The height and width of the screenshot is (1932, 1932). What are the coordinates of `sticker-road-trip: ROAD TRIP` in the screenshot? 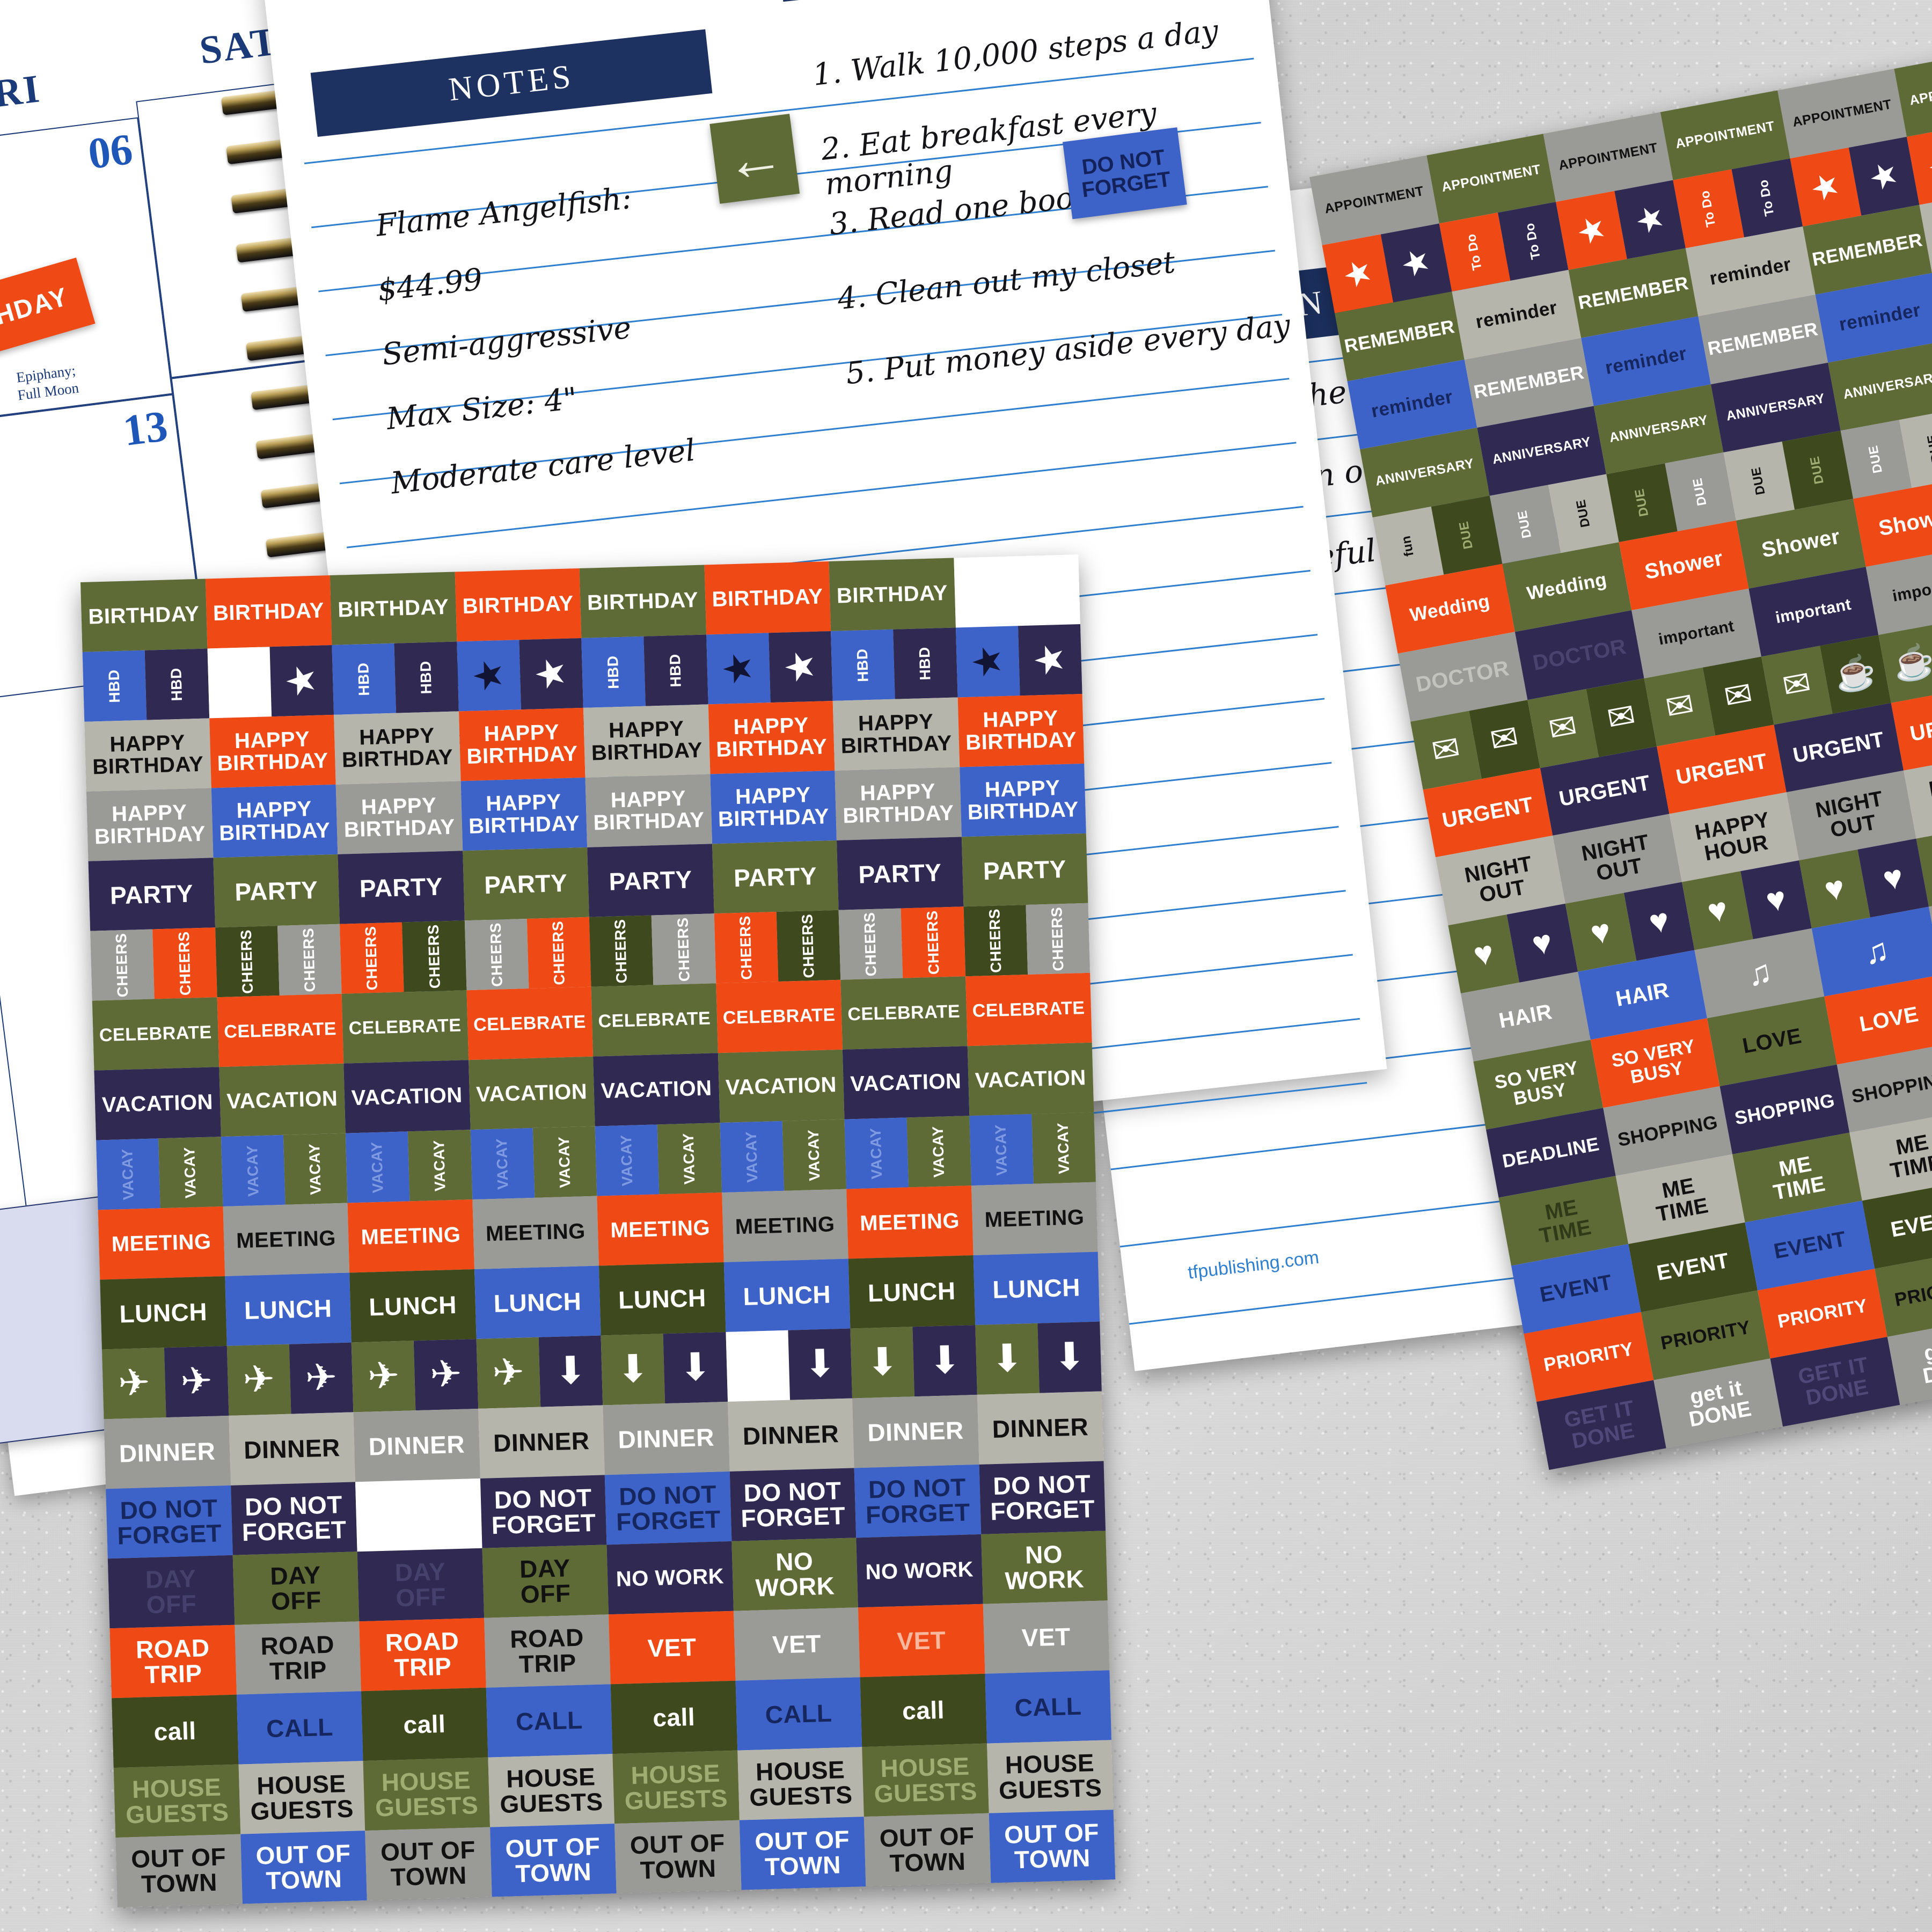 It's located at (547, 1651).